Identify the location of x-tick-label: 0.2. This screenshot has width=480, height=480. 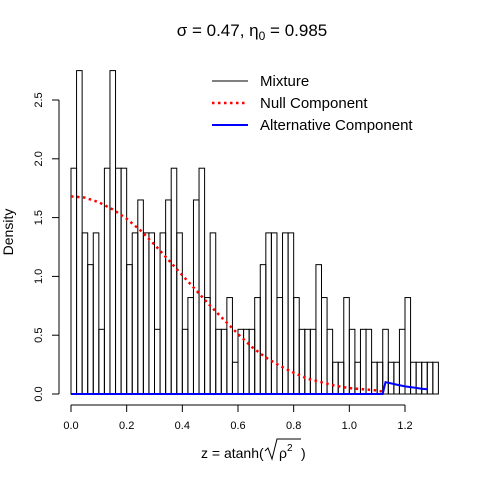
(126, 426).